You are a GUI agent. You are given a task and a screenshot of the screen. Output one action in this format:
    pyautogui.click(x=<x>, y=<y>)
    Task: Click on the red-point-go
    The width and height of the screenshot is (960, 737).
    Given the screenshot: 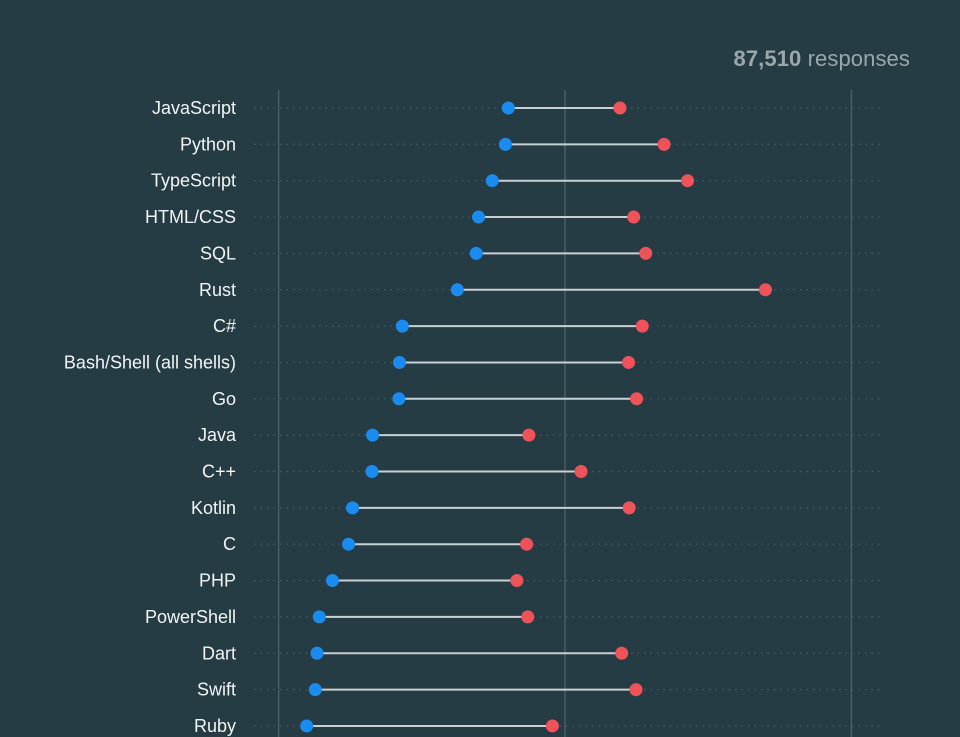 What is the action you would take?
    pyautogui.click(x=637, y=399)
    